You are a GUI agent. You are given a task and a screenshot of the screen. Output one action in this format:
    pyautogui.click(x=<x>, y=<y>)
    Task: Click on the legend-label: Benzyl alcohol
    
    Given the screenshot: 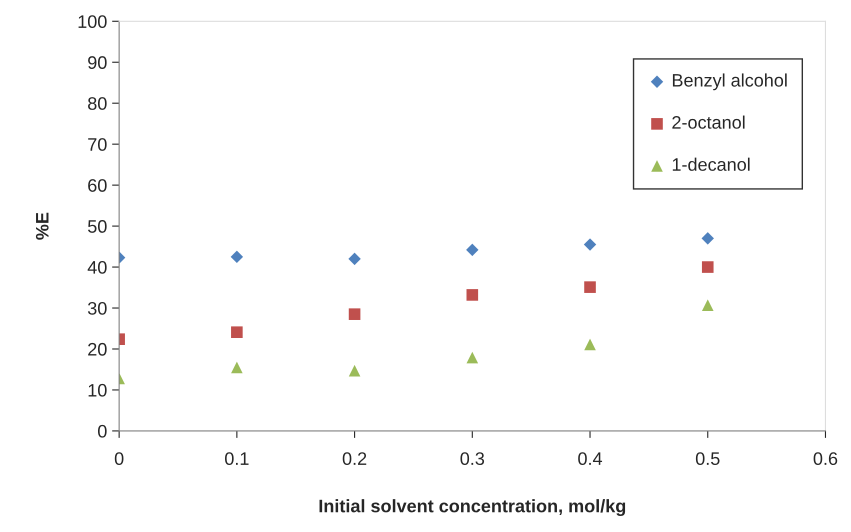 What is the action you would take?
    pyautogui.click(x=729, y=81)
    